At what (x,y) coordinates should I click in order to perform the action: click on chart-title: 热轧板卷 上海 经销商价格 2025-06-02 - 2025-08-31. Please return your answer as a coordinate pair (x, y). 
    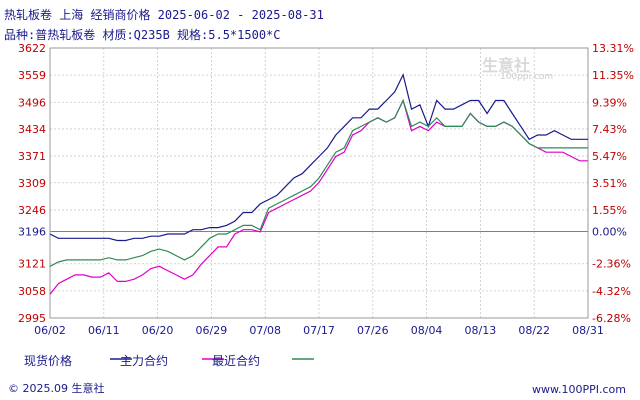
    Looking at the image, I should click on (164, 15).